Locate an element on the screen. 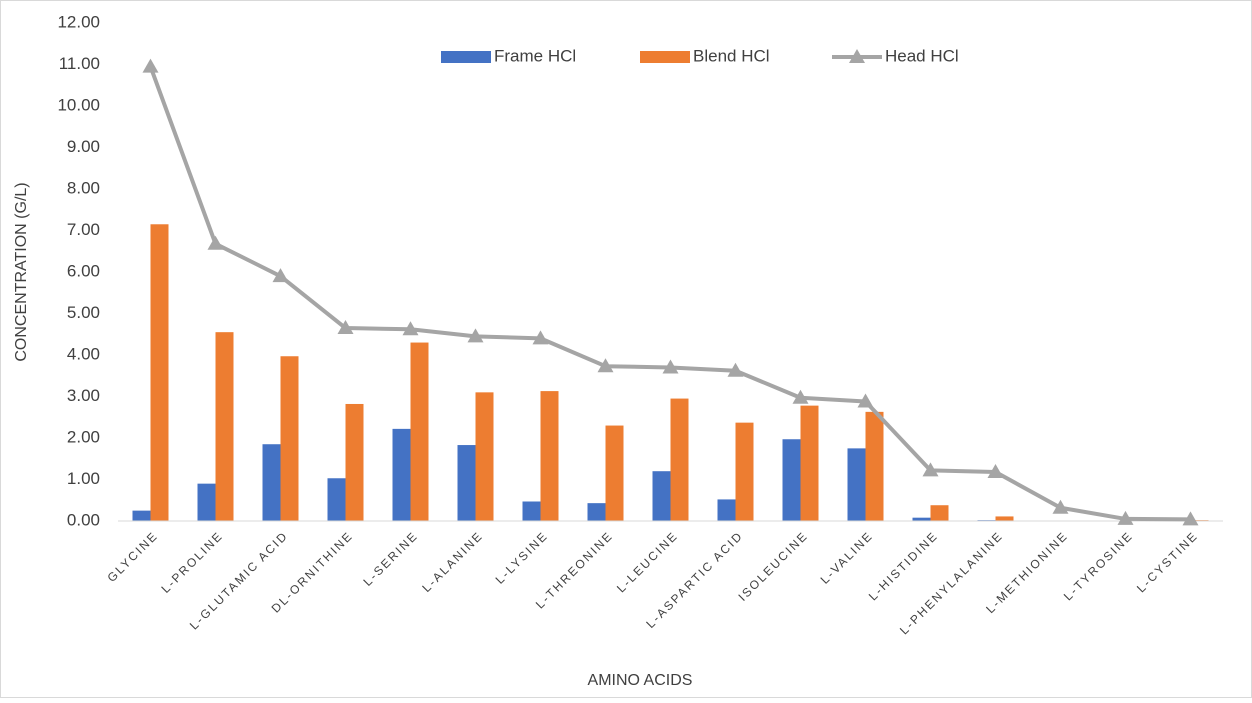 The height and width of the screenshot is (703, 1252). y-tick-label: 6.00 is located at coordinates (83, 270).